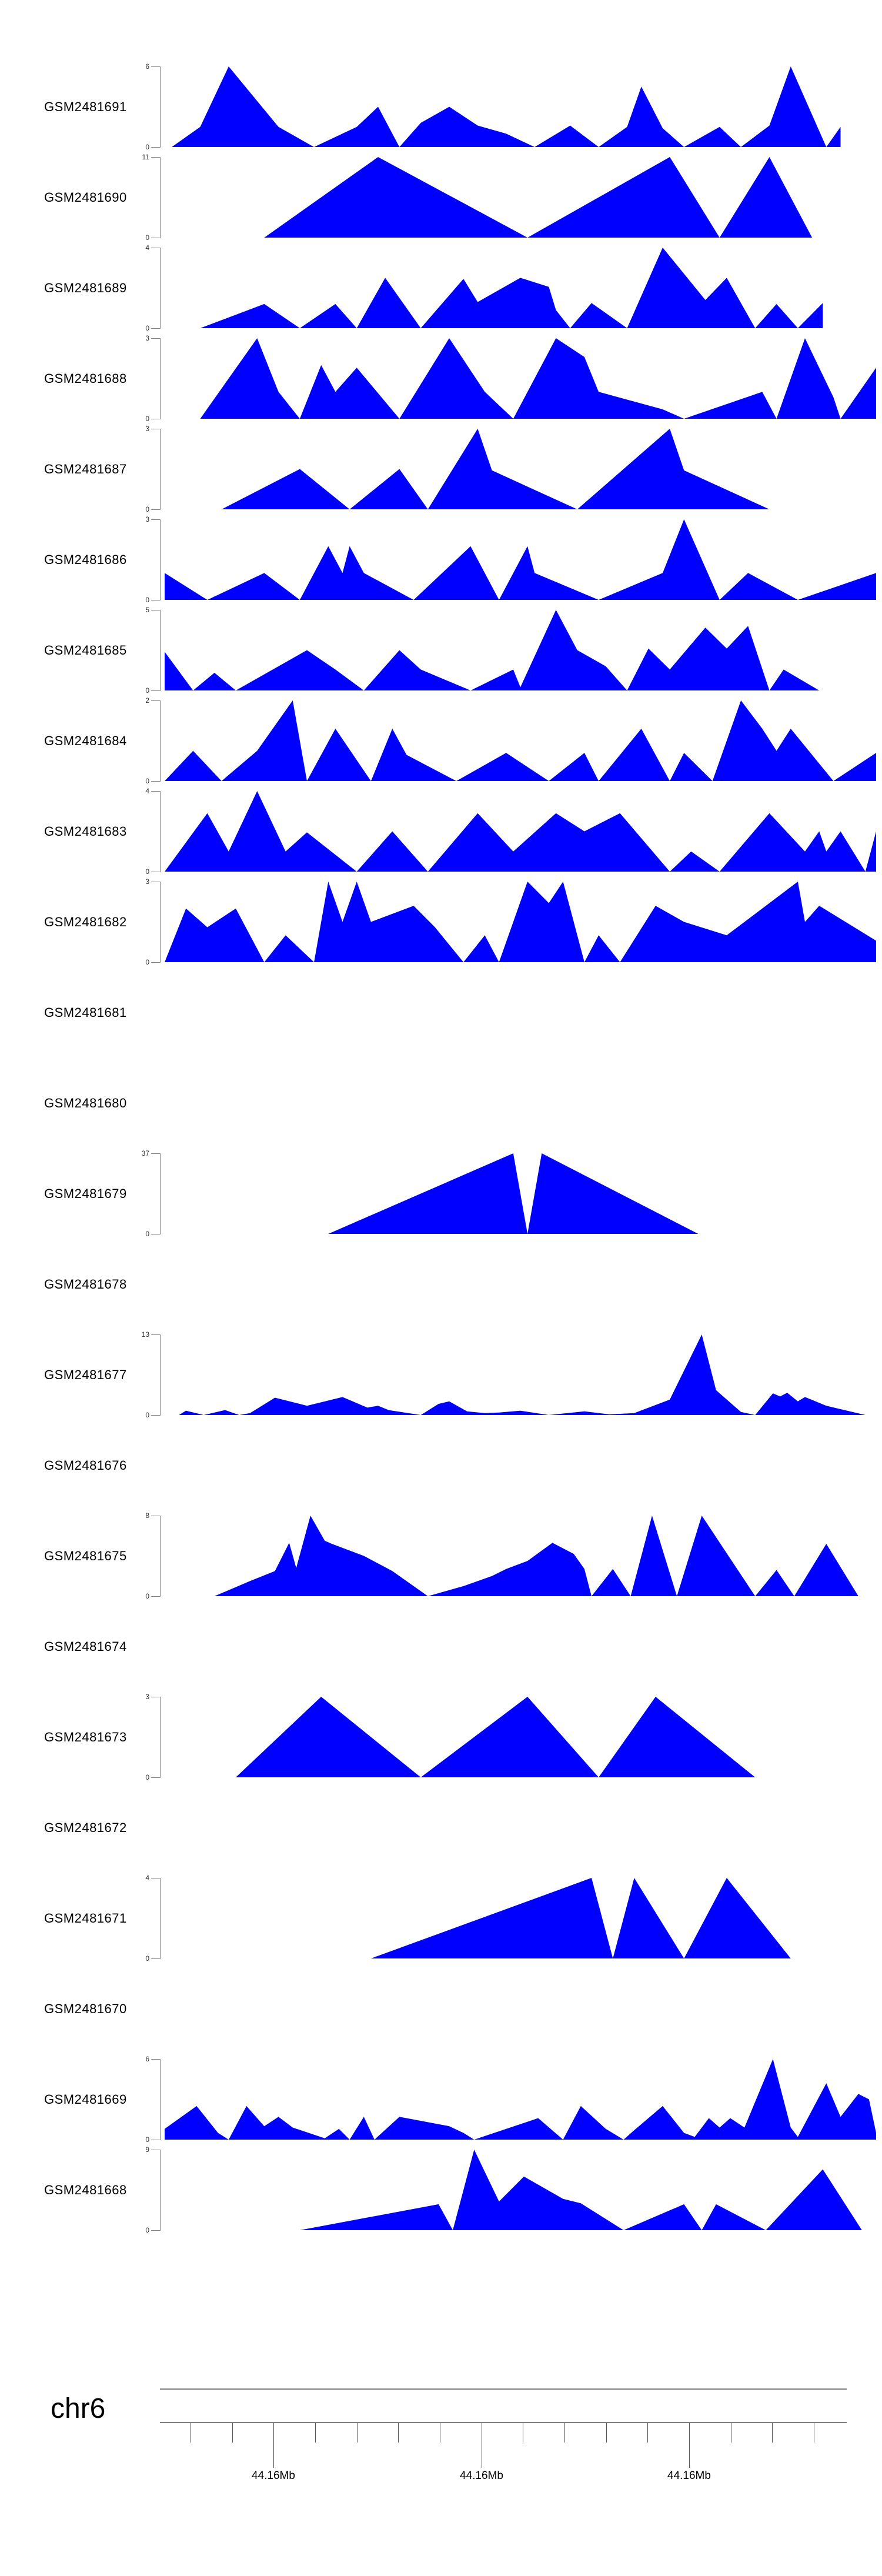  Describe the element at coordinates (85, 1646) in the screenshot. I see `sample-label: GSM2481674` at that location.